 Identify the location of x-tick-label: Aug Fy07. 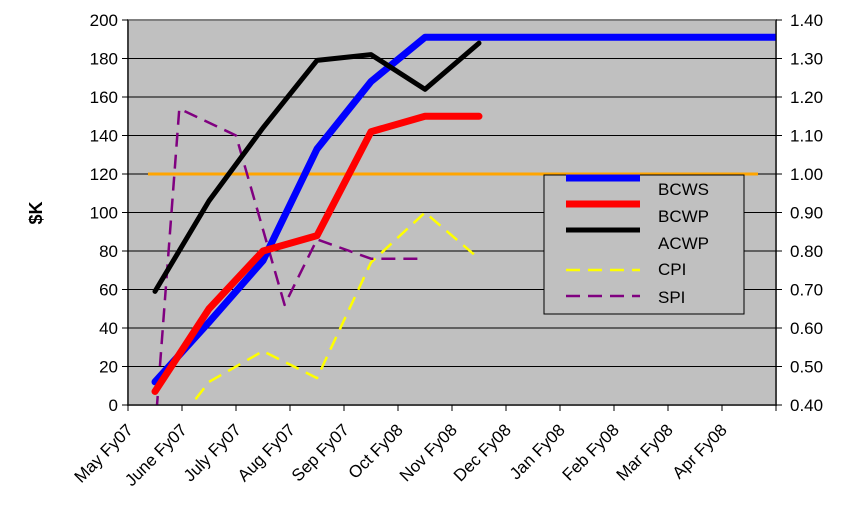
(266, 452).